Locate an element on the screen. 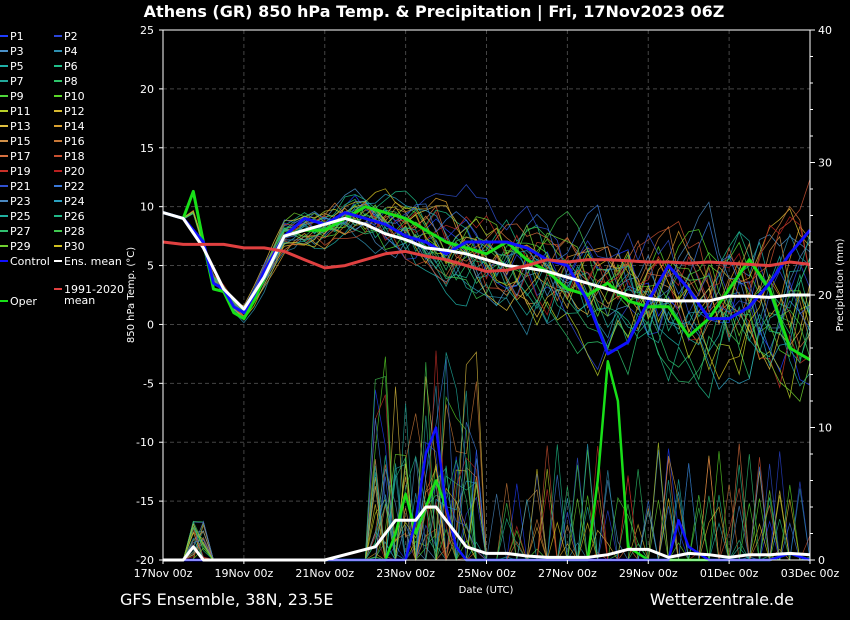 This screenshot has height=620, width=850. legend-label: P23 is located at coordinates (20, 201).